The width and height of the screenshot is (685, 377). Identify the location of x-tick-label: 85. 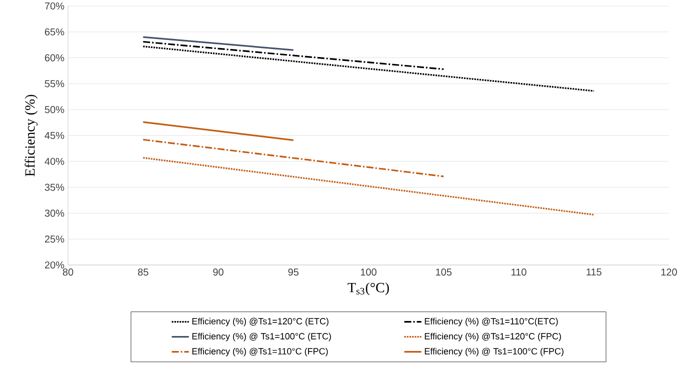
(143, 272).